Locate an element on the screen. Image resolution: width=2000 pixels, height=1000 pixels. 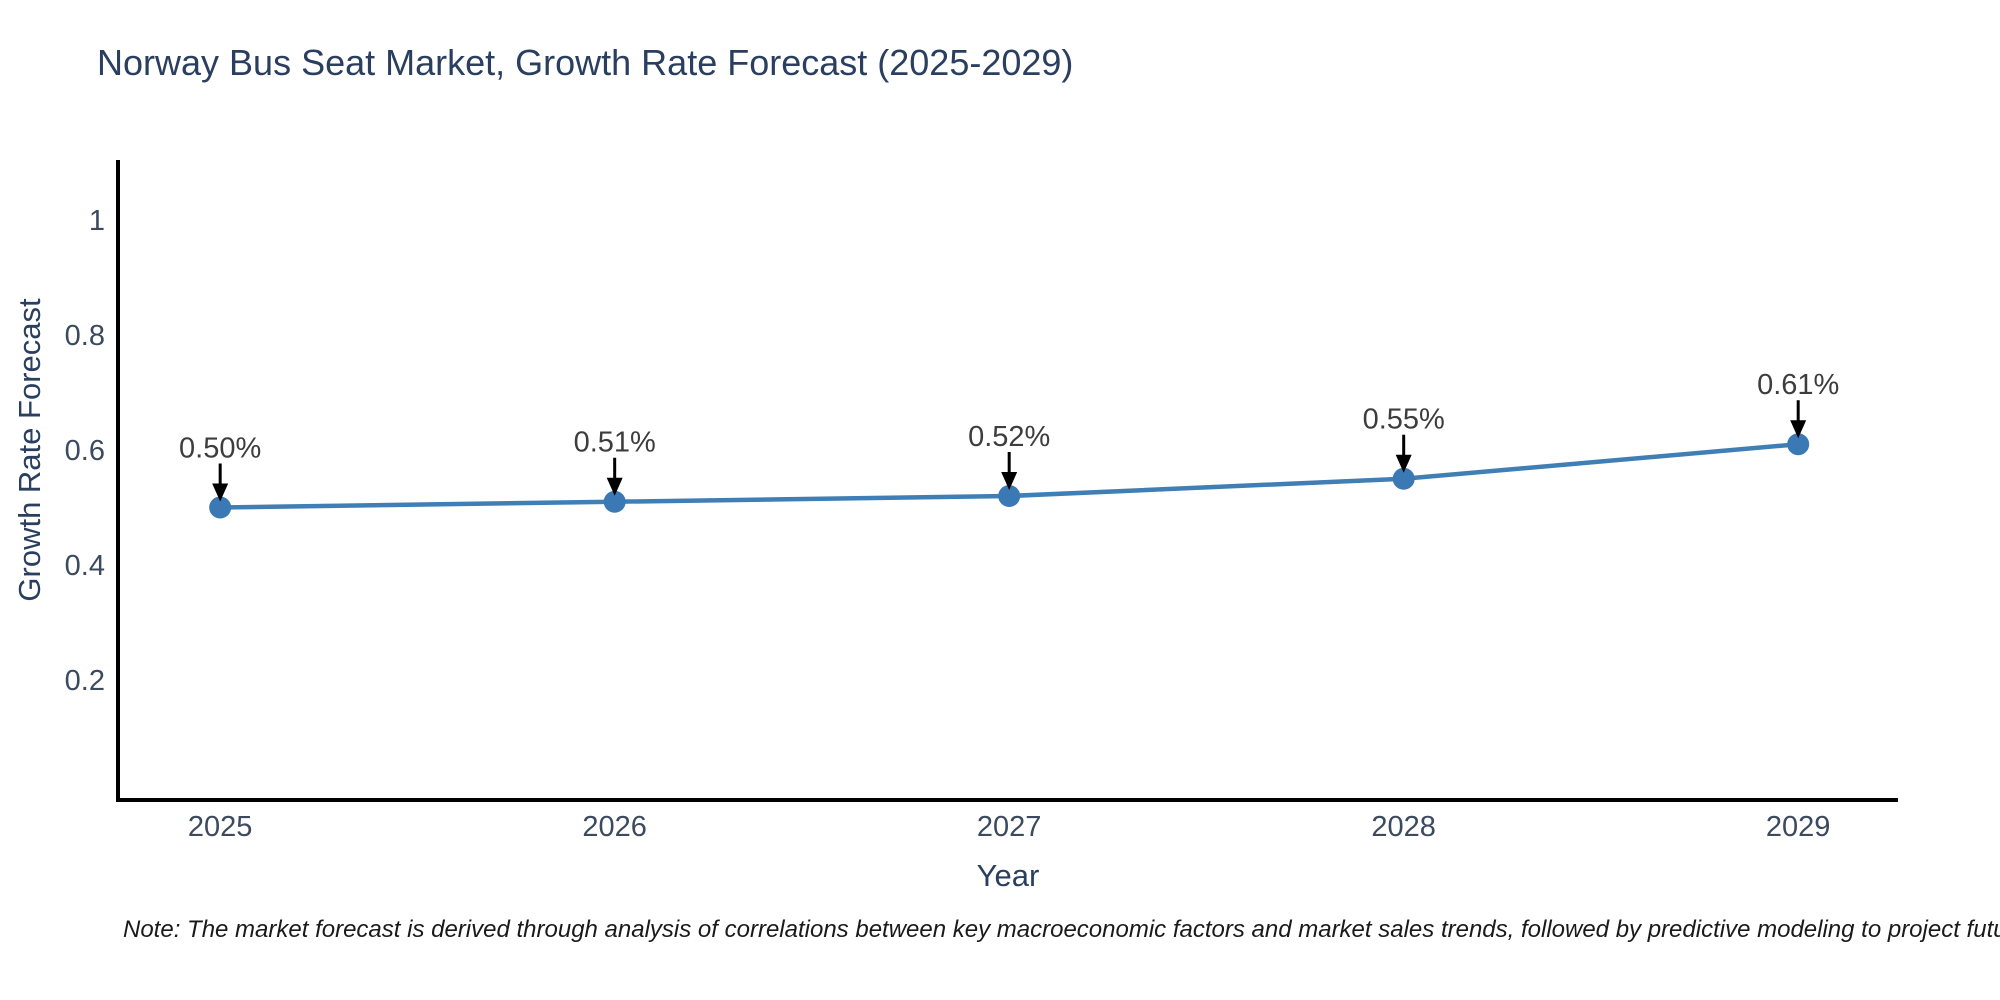
x-tick-label: 2028 is located at coordinates (1403, 827).